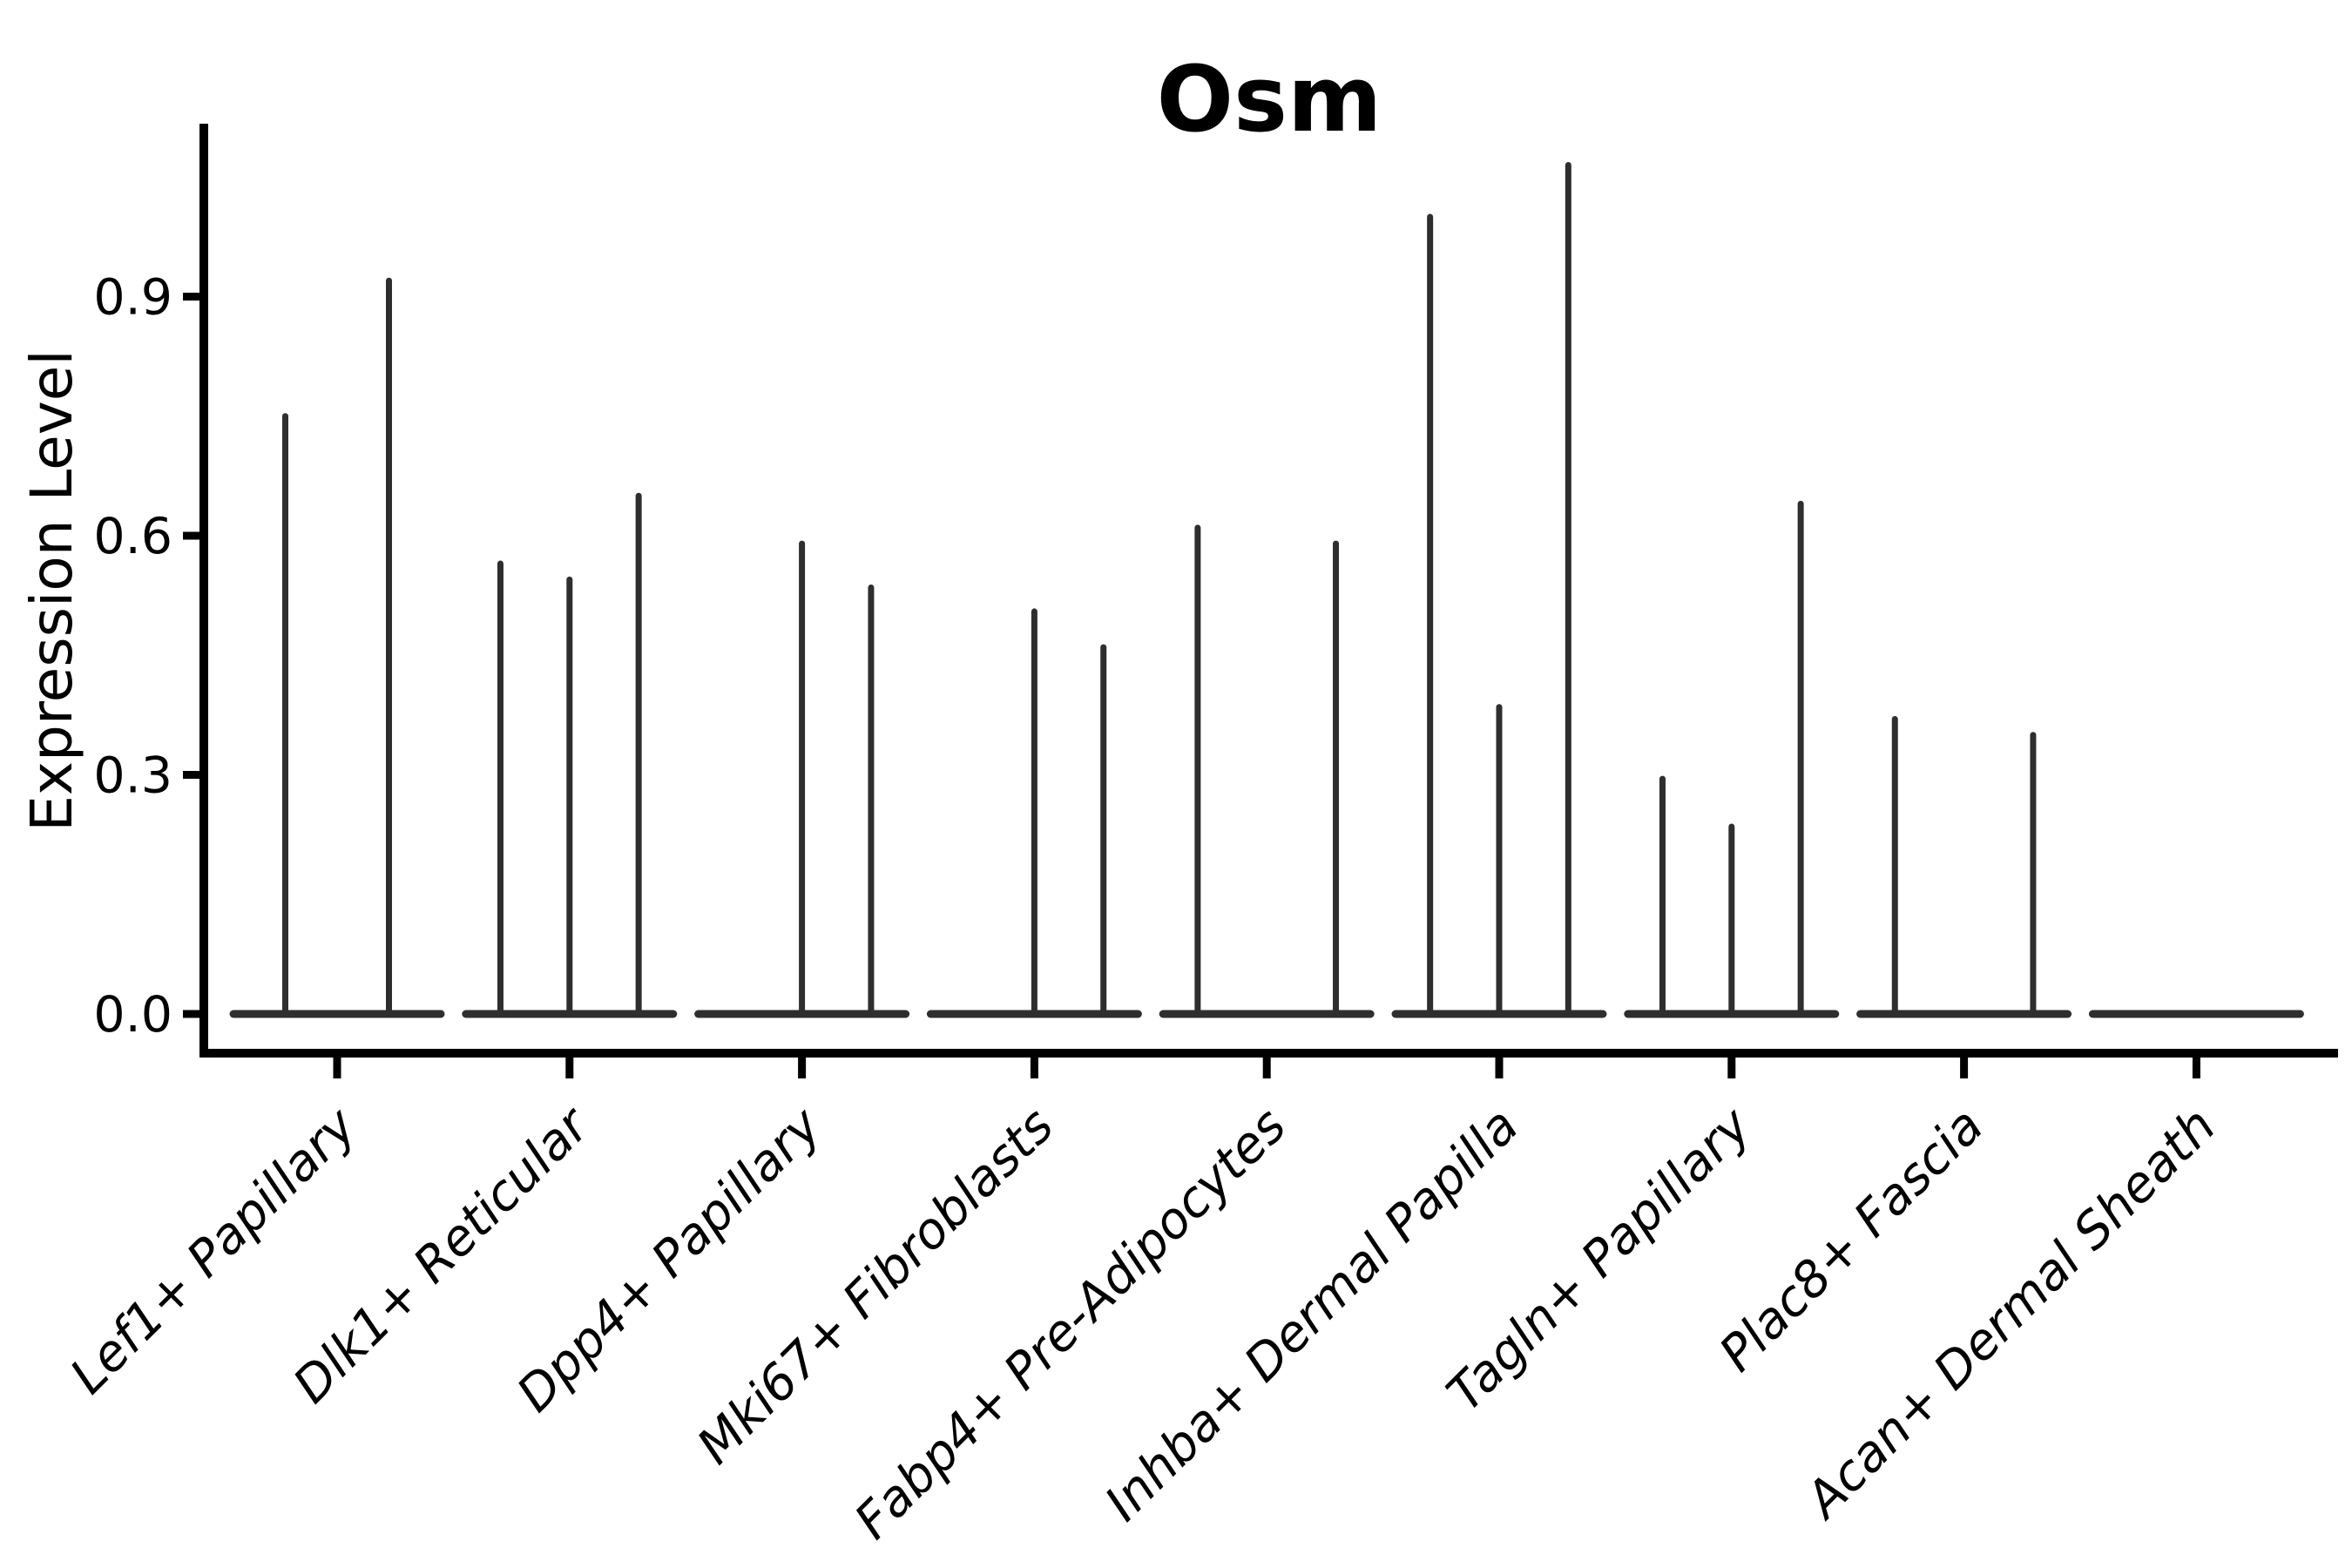 This screenshot has width=2352, height=1568. Describe the element at coordinates (132, 1015) in the screenshot. I see `y-tick-label: 0.0` at that location.